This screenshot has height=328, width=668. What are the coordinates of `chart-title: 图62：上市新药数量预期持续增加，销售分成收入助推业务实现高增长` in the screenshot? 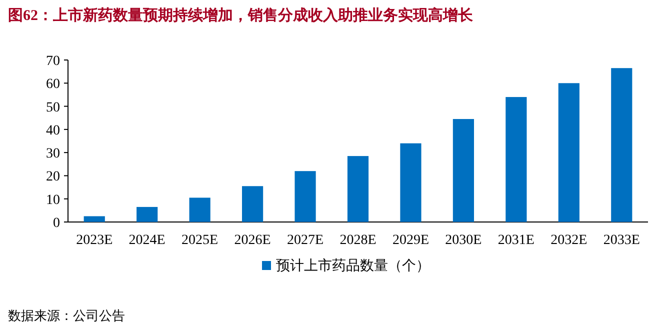 It's located at (241, 15).